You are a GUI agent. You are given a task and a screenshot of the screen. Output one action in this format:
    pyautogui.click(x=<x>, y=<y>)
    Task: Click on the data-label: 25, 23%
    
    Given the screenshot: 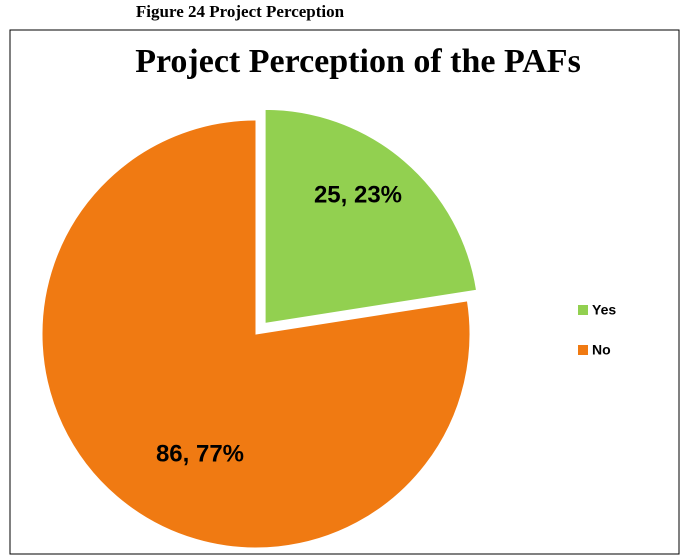 What is the action you would take?
    pyautogui.click(x=358, y=194)
    